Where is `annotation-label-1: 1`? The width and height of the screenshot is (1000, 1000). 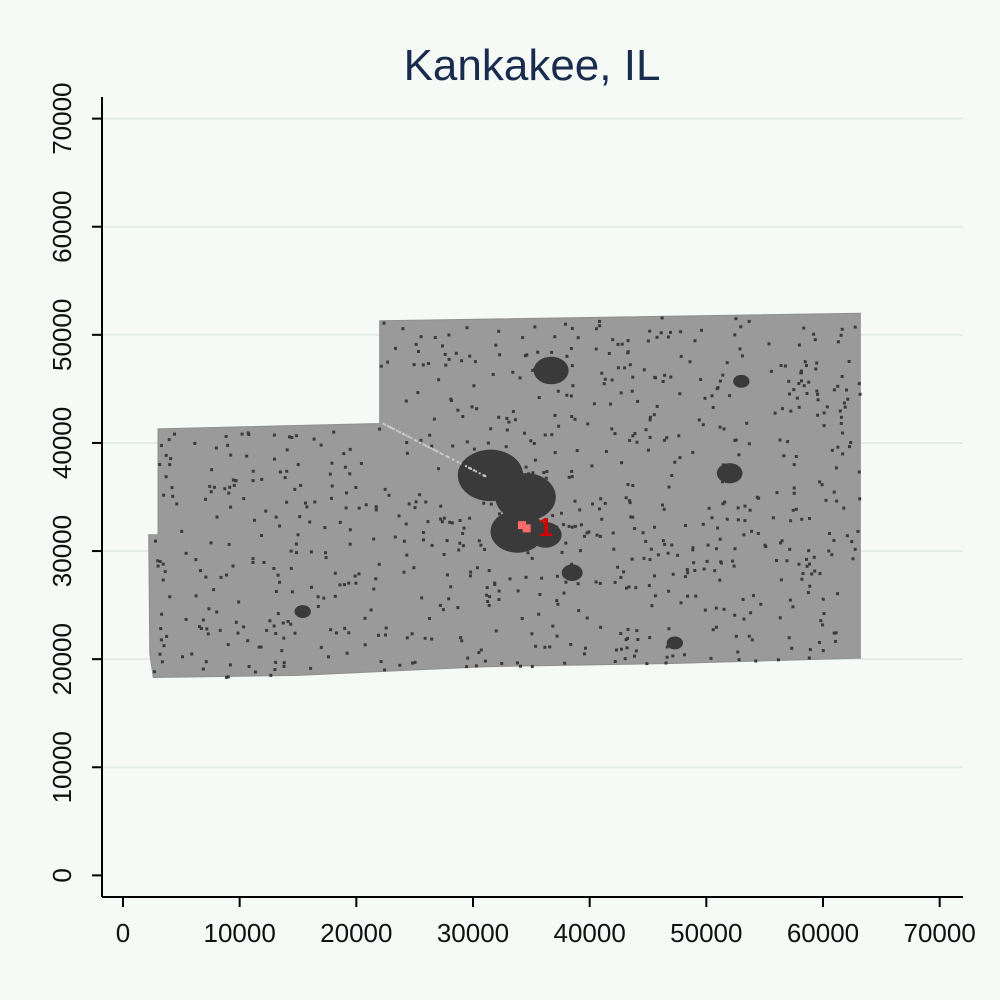 annotation-label-1: 1 is located at coordinates (545, 527).